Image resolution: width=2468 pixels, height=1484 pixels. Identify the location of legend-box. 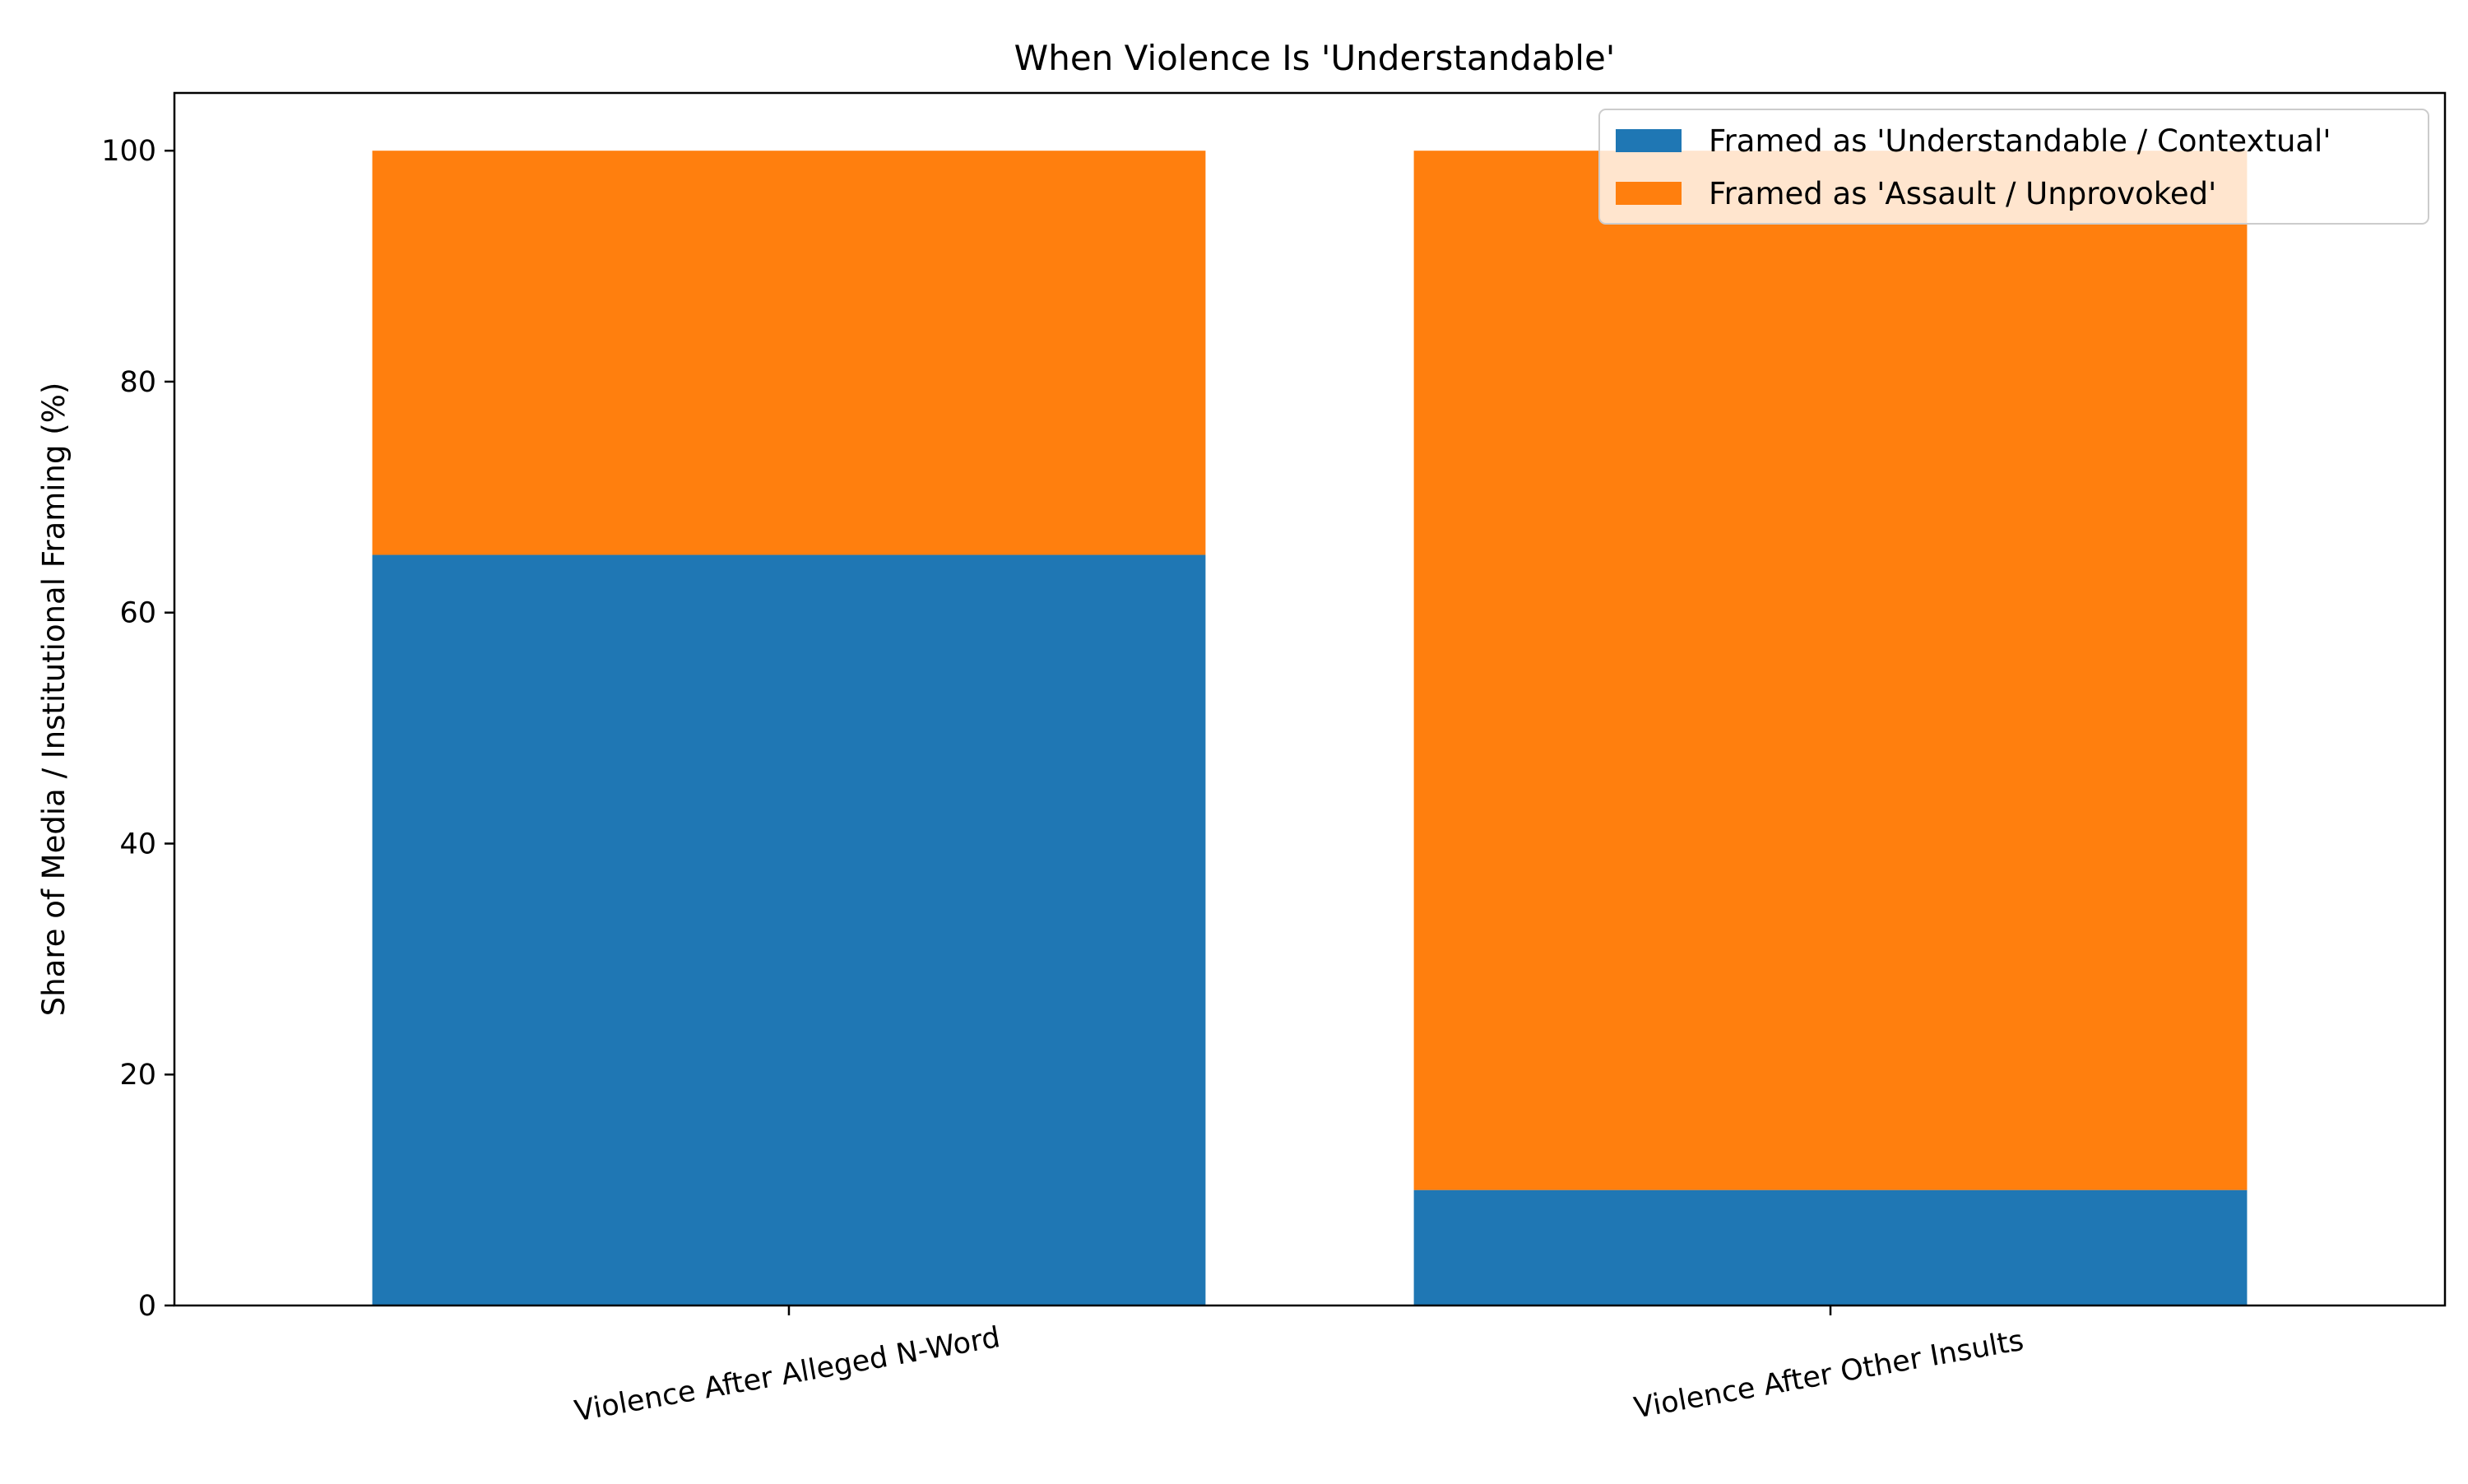
(2013, 167).